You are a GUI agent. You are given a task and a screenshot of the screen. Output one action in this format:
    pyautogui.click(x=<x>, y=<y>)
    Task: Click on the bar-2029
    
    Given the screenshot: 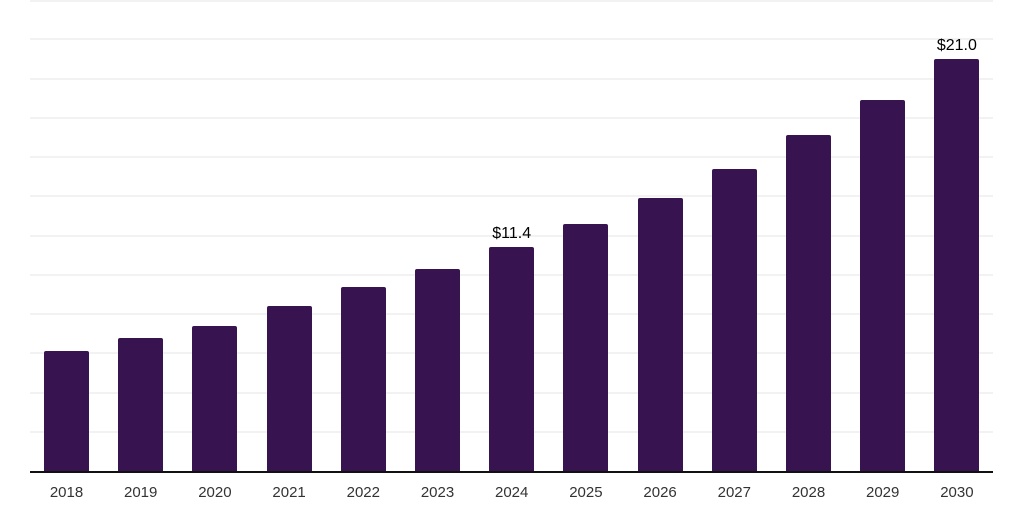 What is the action you would take?
    pyautogui.click(x=883, y=285)
    